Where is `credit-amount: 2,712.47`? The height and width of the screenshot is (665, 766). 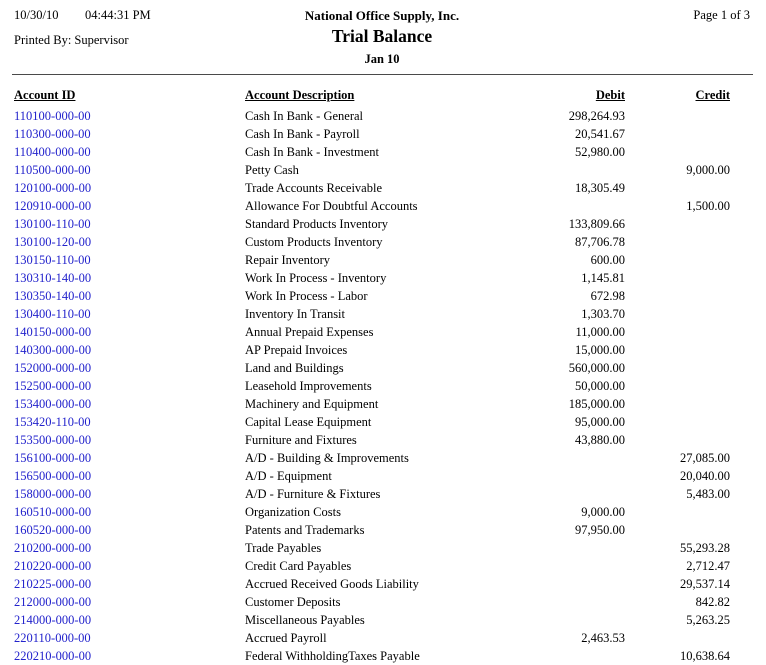 credit-amount: 2,712.47 is located at coordinates (708, 566).